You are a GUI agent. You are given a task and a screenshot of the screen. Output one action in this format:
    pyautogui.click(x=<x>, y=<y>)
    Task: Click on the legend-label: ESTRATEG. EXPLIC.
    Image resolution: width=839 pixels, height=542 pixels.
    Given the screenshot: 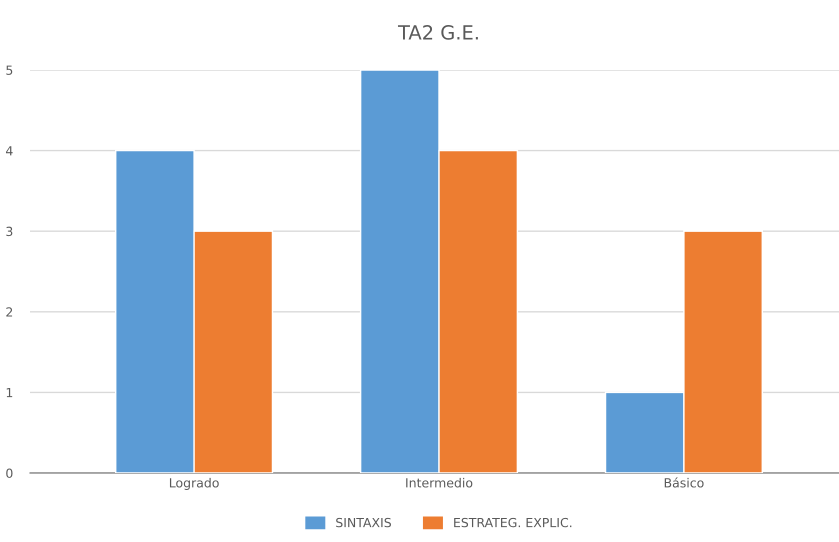 What is the action you would take?
    pyautogui.click(x=513, y=523)
    